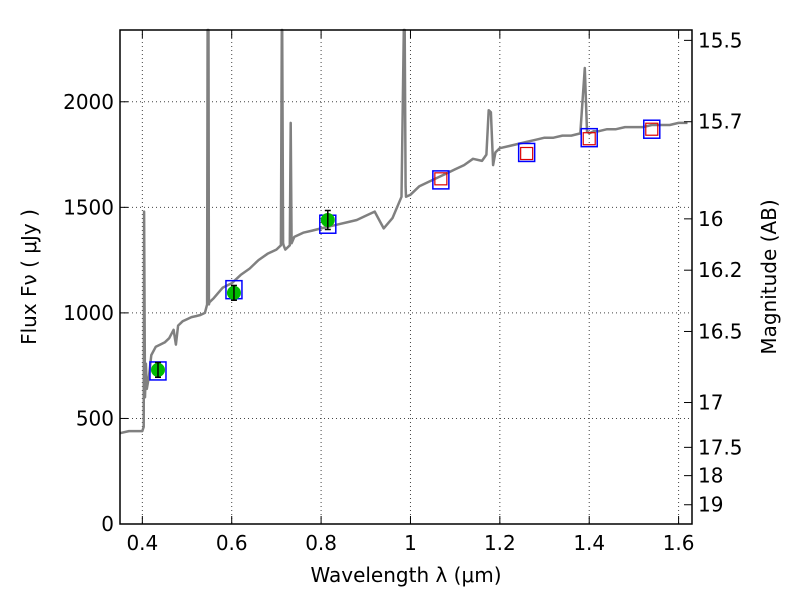  I want to click on x-axis-label: Wavelength λ (μm), so click(405, 575).